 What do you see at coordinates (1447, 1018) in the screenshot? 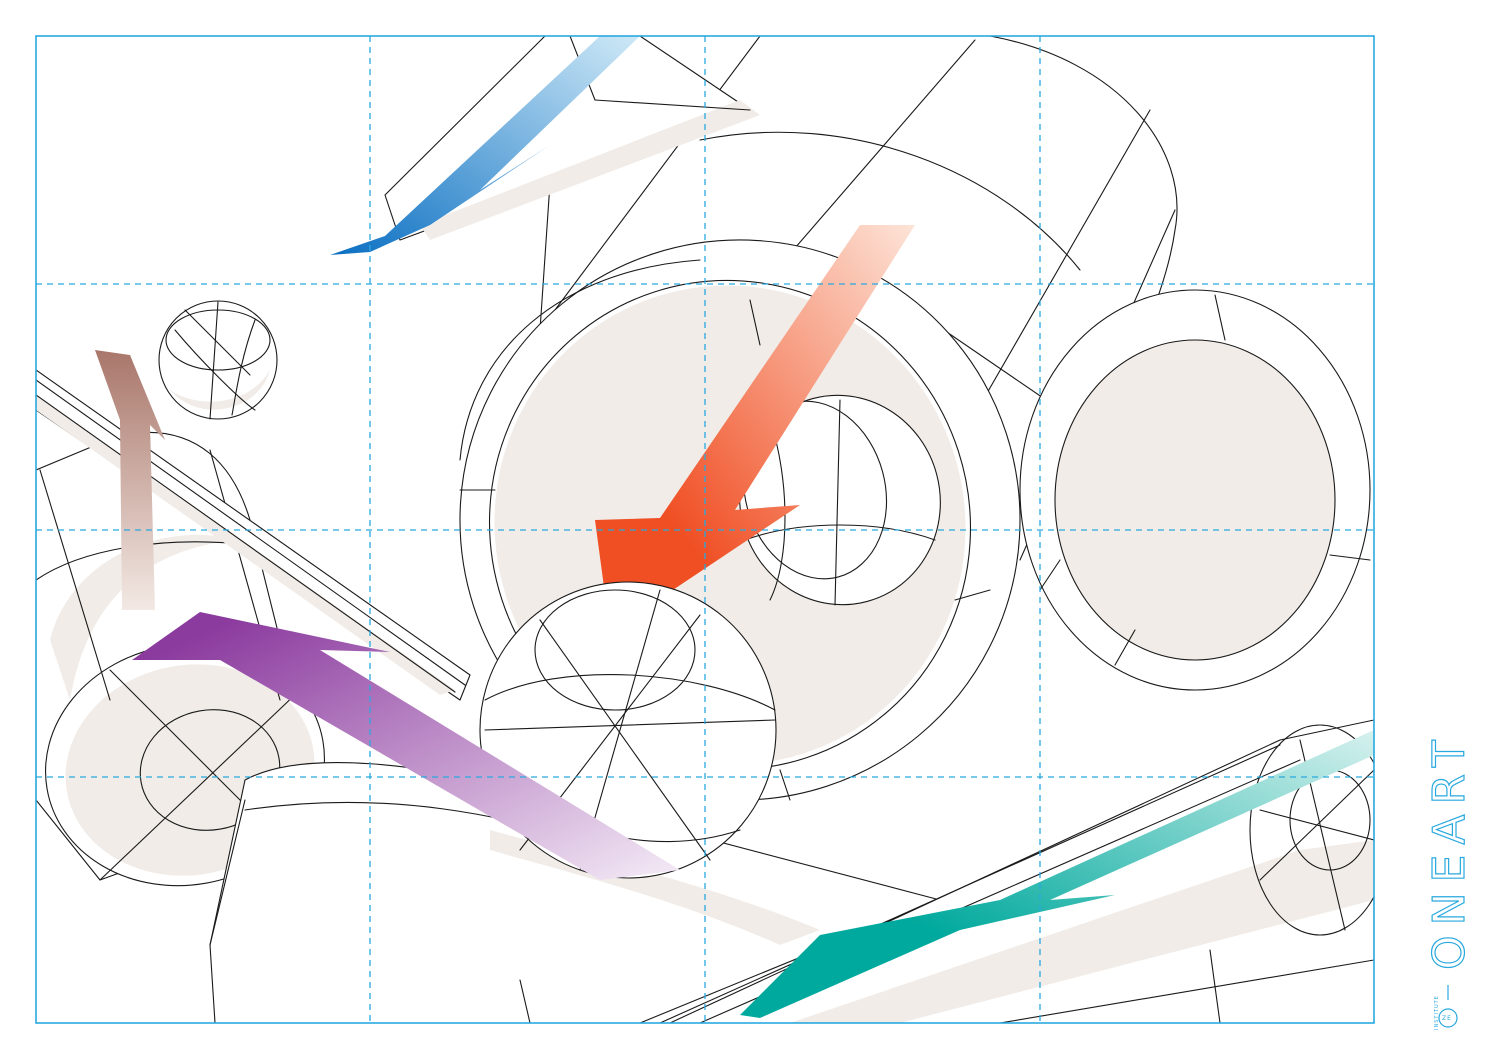
I see `emblem-letters: ZE` at bounding box center [1447, 1018].